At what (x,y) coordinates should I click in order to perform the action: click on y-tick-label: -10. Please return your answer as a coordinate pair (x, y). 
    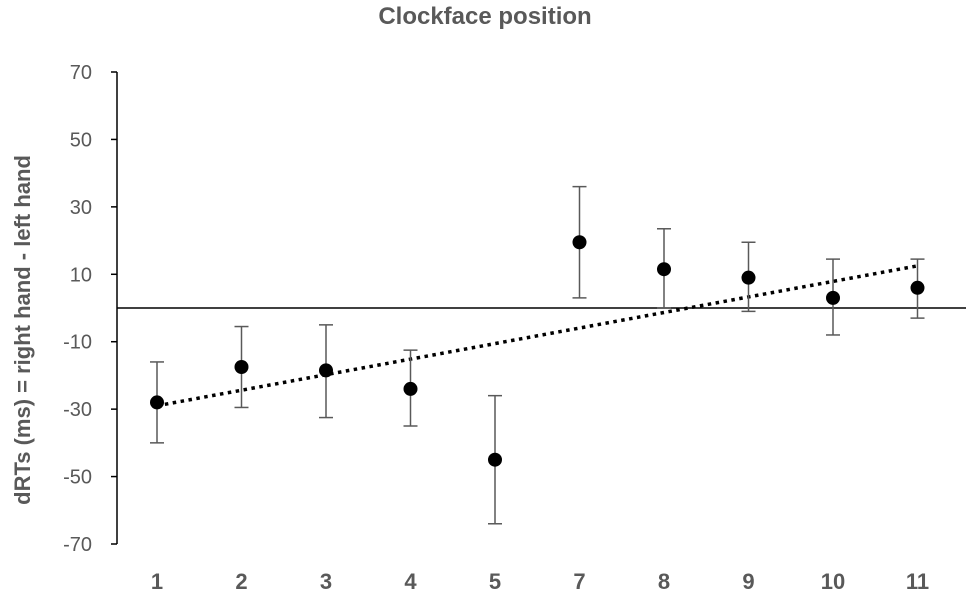
    Looking at the image, I should click on (77, 343).